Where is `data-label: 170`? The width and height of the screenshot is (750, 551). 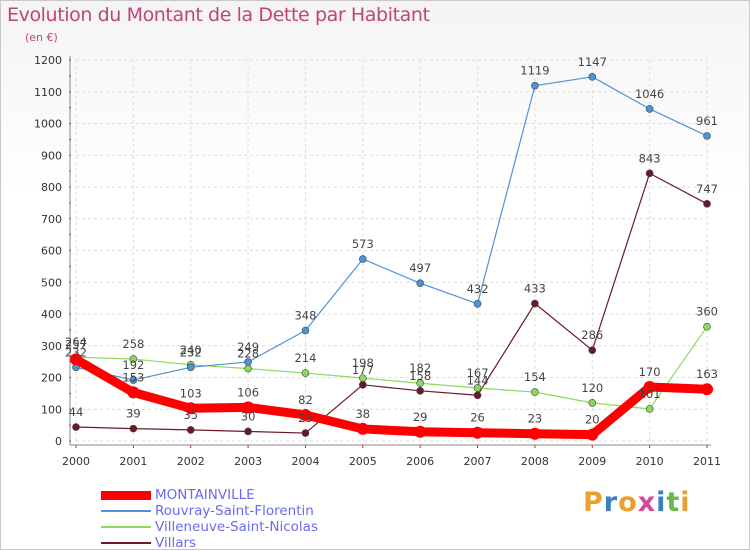 data-label: 170 is located at coordinates (650, 372).